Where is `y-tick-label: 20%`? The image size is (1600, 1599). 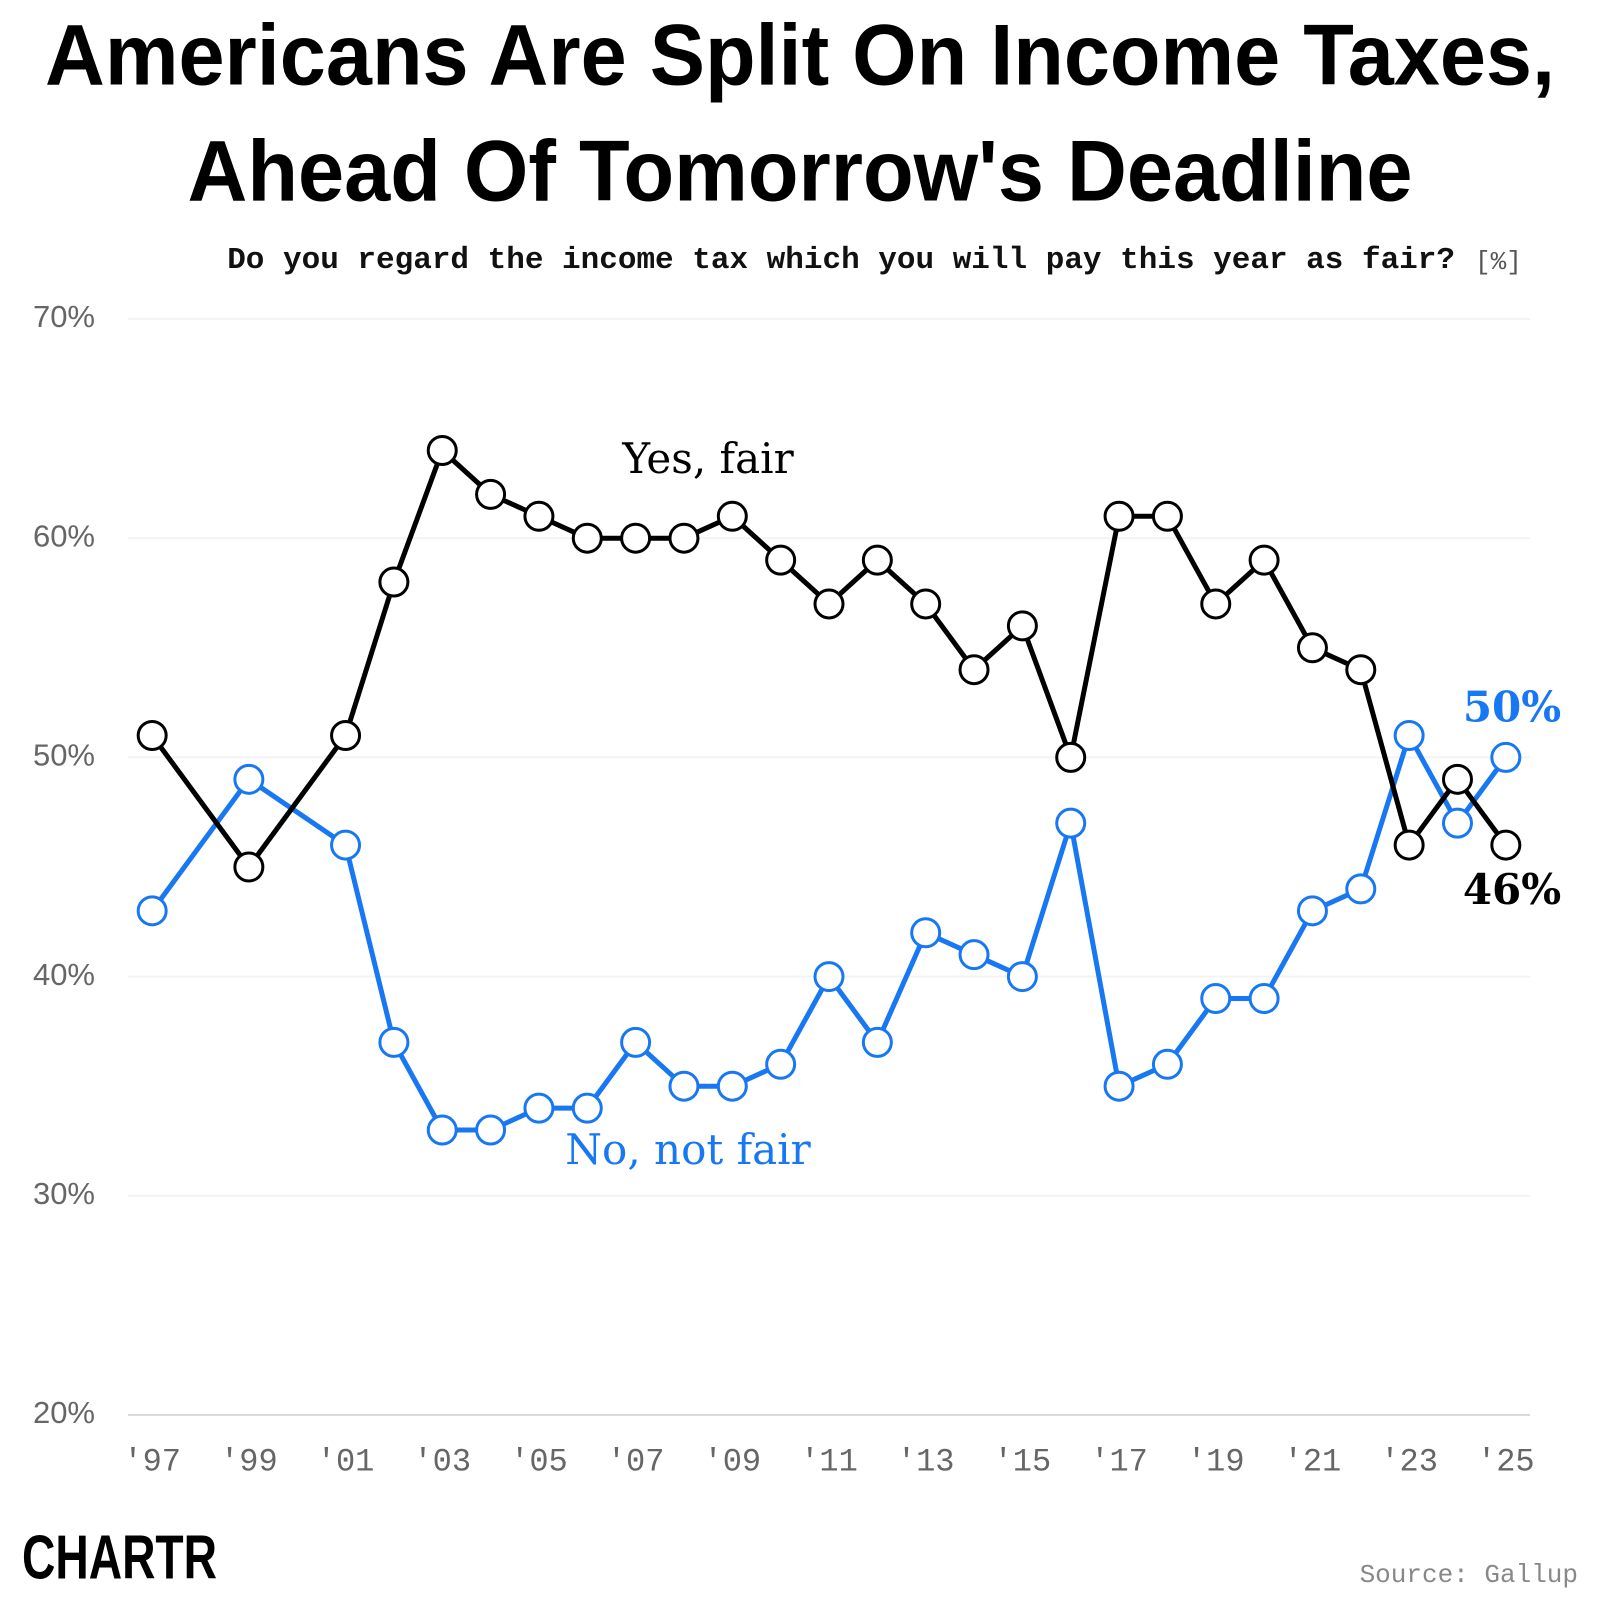 y-tick-label: 20% is located at coordinates (64, 1412).